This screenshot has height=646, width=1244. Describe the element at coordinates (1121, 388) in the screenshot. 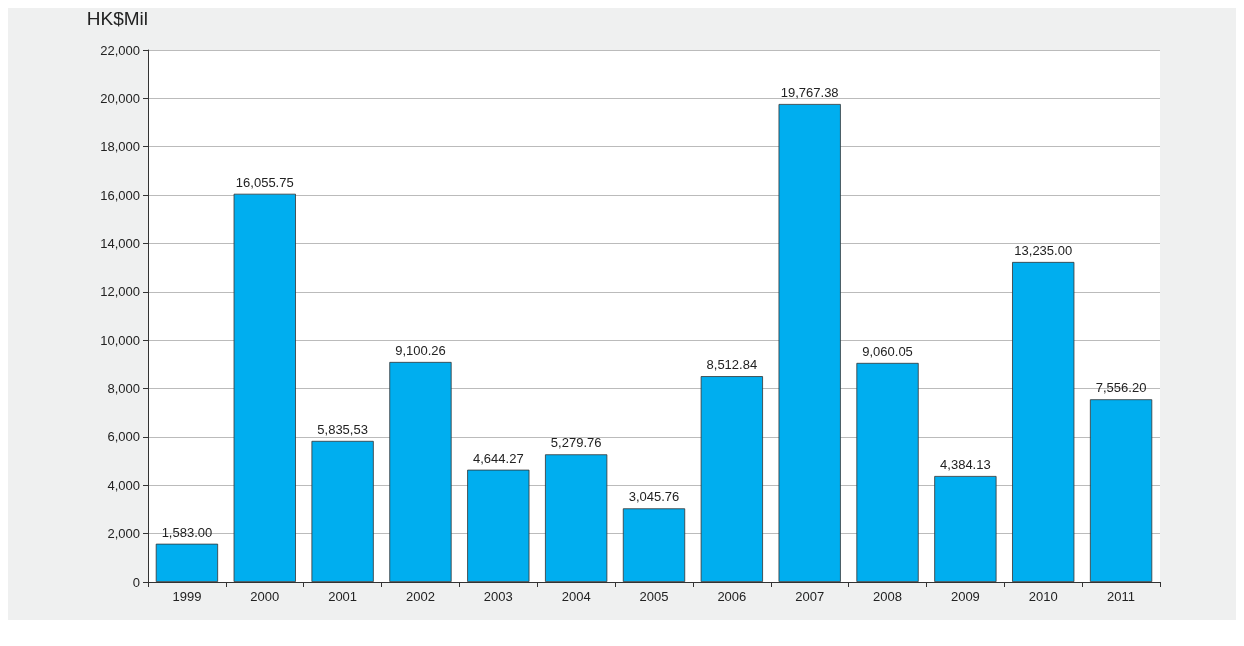

I see `data-label: 7,556.20` at that location.